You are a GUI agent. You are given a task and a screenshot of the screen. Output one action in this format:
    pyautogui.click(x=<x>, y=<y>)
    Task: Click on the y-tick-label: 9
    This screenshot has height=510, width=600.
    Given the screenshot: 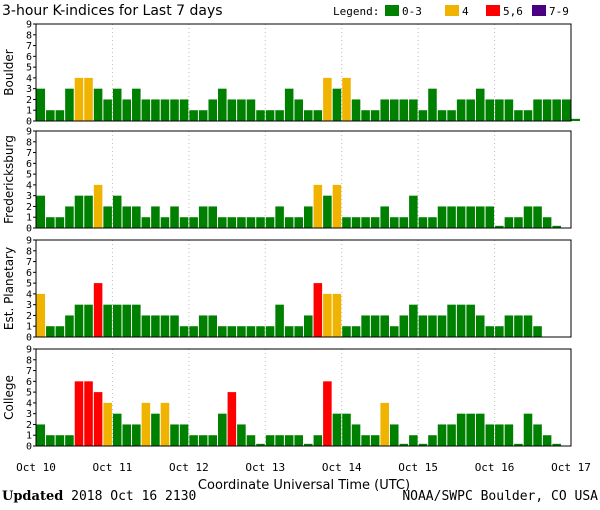 What is the action you would take?
    pyautogui.click(x=29, y=132)
    